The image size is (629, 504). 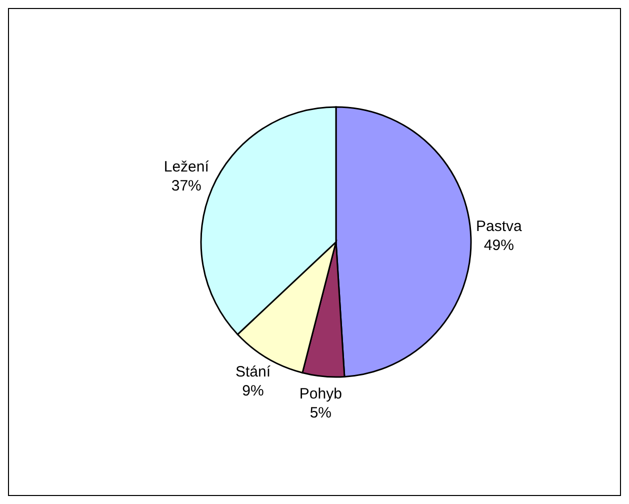 I want to click on slice-label: Ležení, so click(x=187, y=167).